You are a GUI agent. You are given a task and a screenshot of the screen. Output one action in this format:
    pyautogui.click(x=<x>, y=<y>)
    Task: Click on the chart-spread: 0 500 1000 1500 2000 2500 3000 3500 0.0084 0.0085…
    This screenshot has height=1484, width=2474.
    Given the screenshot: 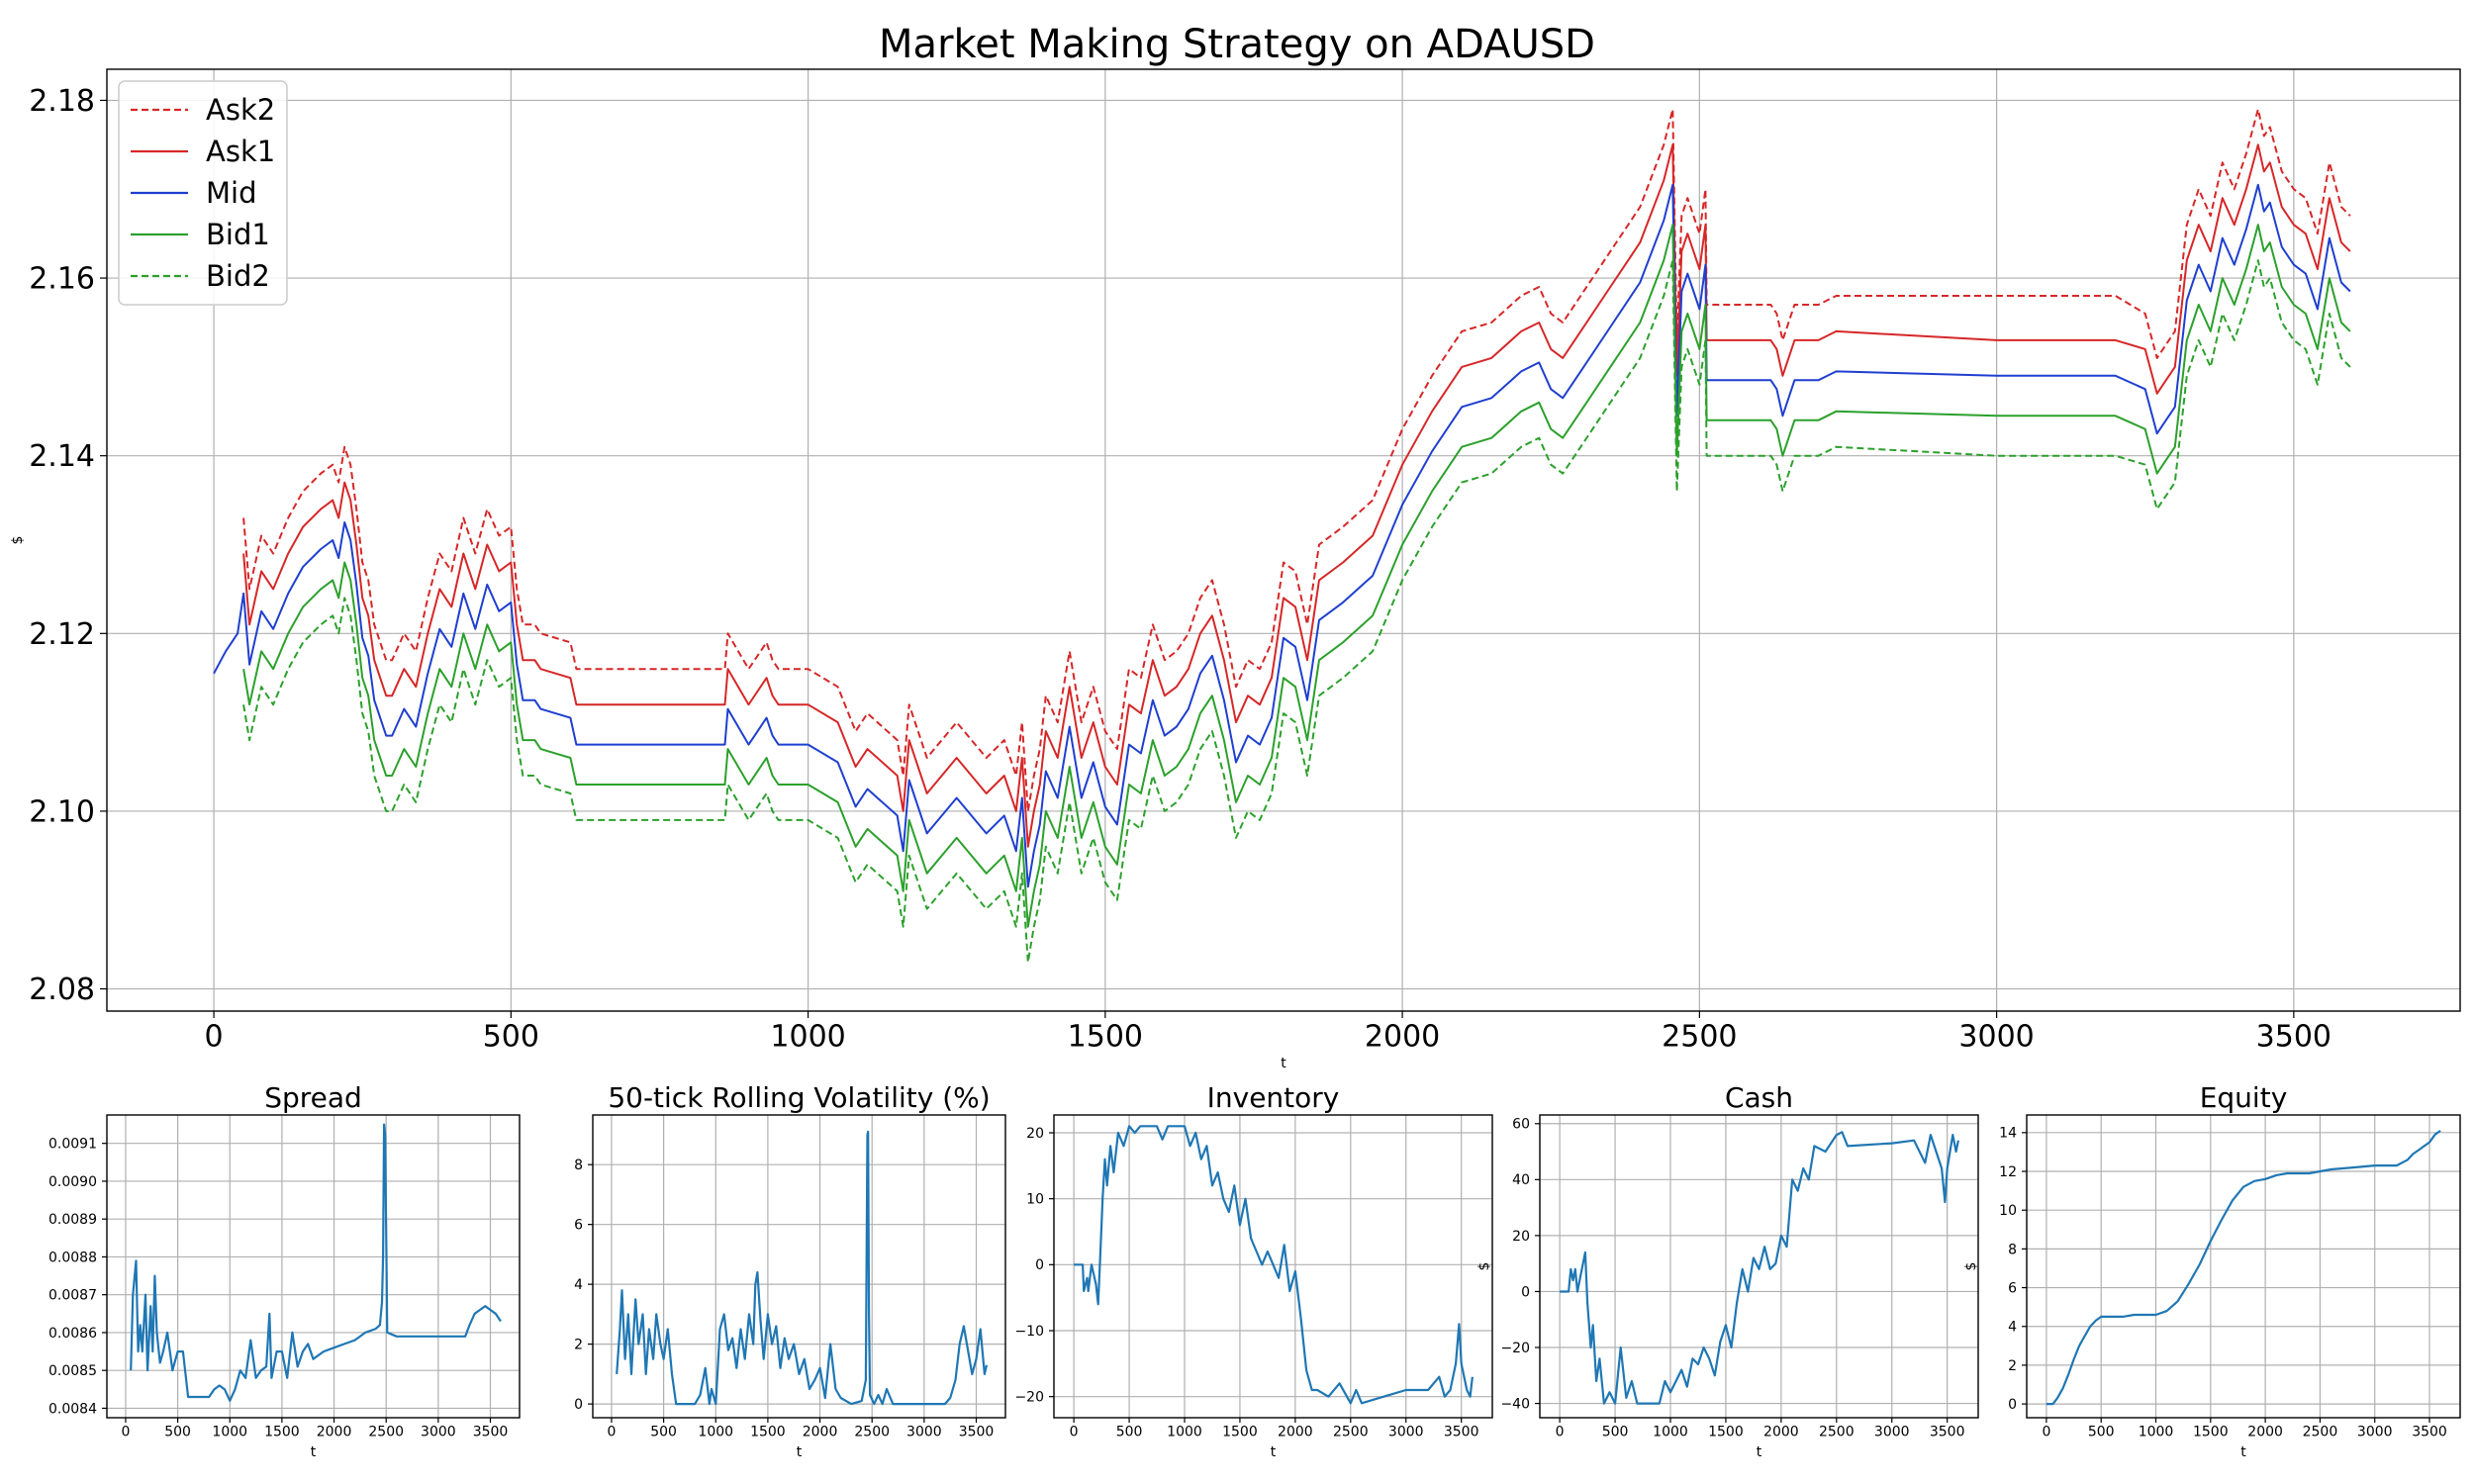 What is the action you would take?
    pyautogui.click(x=284, y=1270)
    